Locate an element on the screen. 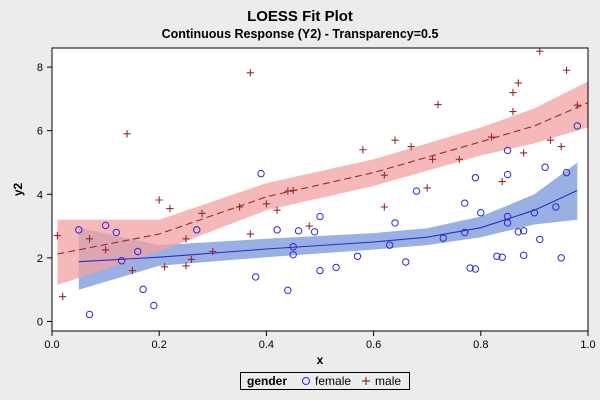  legend-item-female: female is located at coordinates (326, 381).